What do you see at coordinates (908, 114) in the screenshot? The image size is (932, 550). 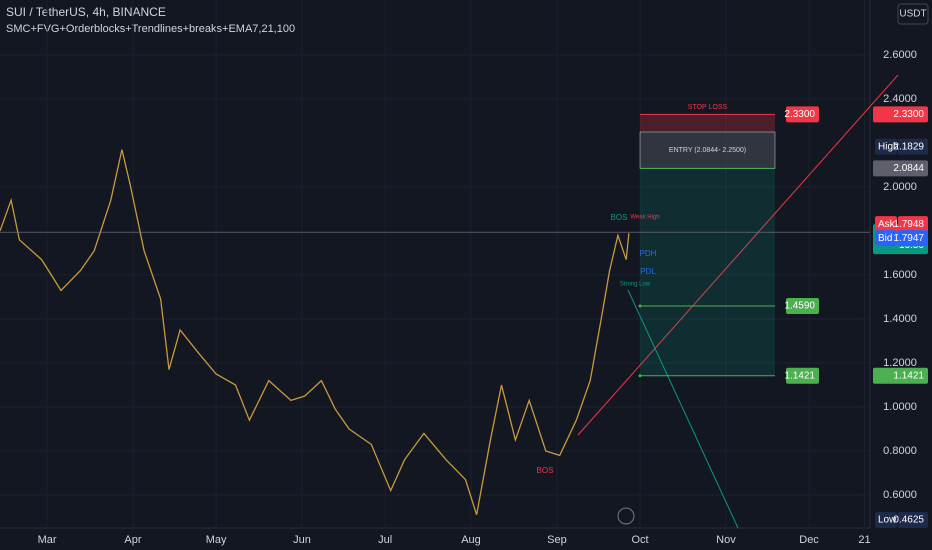 I see `axis-tag: 2.3300` at bounding box center [908, 114].